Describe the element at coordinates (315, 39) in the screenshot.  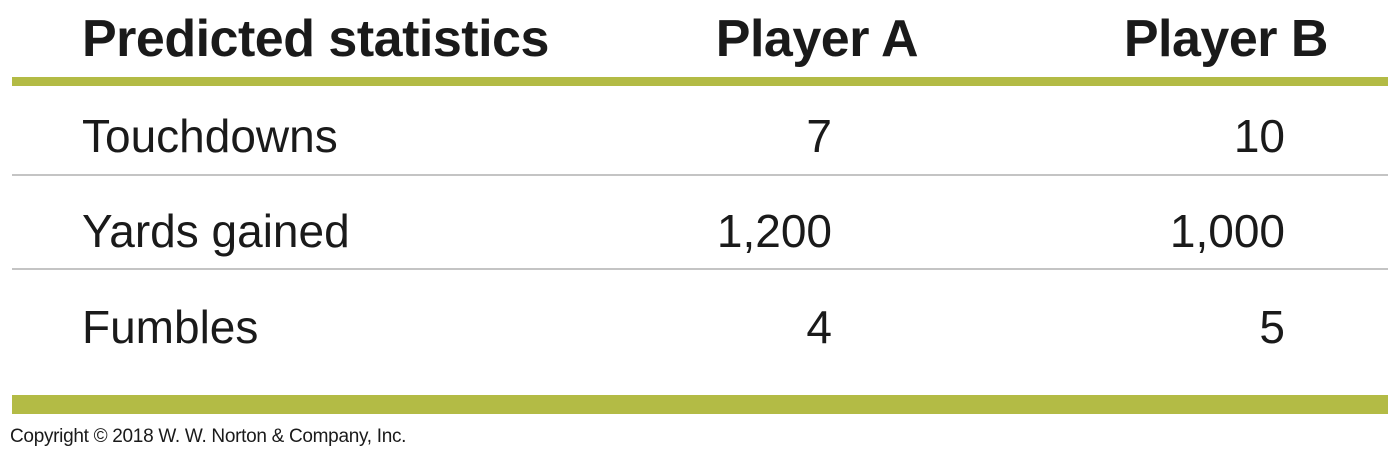
I see `header-predicted-statistics: Predicted statistics` at that location.